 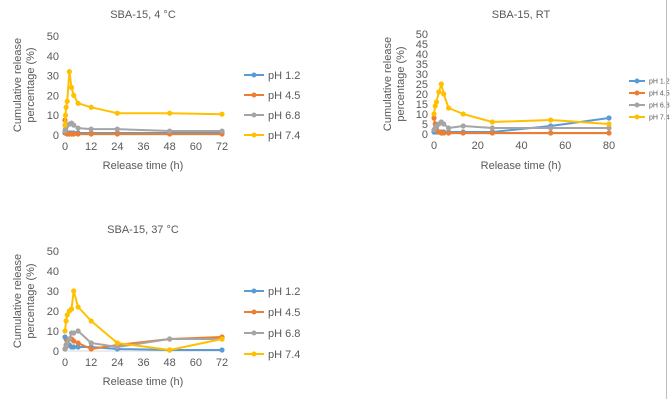 What do you see at coordinates (170, 147) in the screenshot?
I see `x-tick-label: 48` at bounding box center [170, 147].